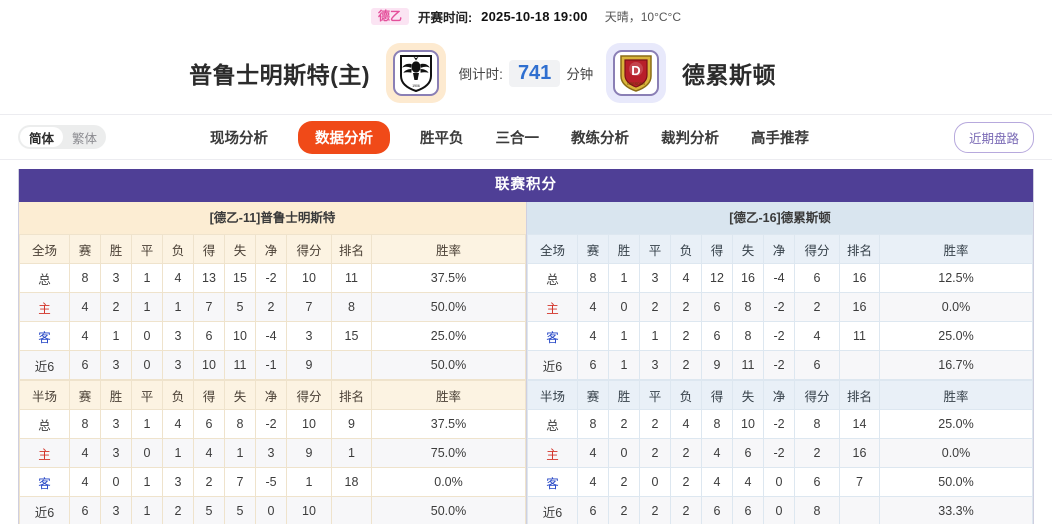 This screenshot has width=1052, height=524. What do you see at coordinates (780, 336) in the screenshot?
I see `table-row: 客 4 1 1 2 6 8 -2 4 11 25.0%` at bounding box center [780, 336].